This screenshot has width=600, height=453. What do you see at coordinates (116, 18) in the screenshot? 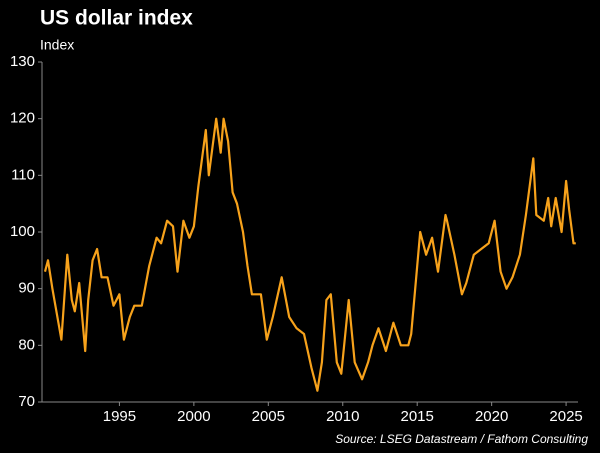
I see `chart-title: US dollar index` at bounding box center [116, 18].